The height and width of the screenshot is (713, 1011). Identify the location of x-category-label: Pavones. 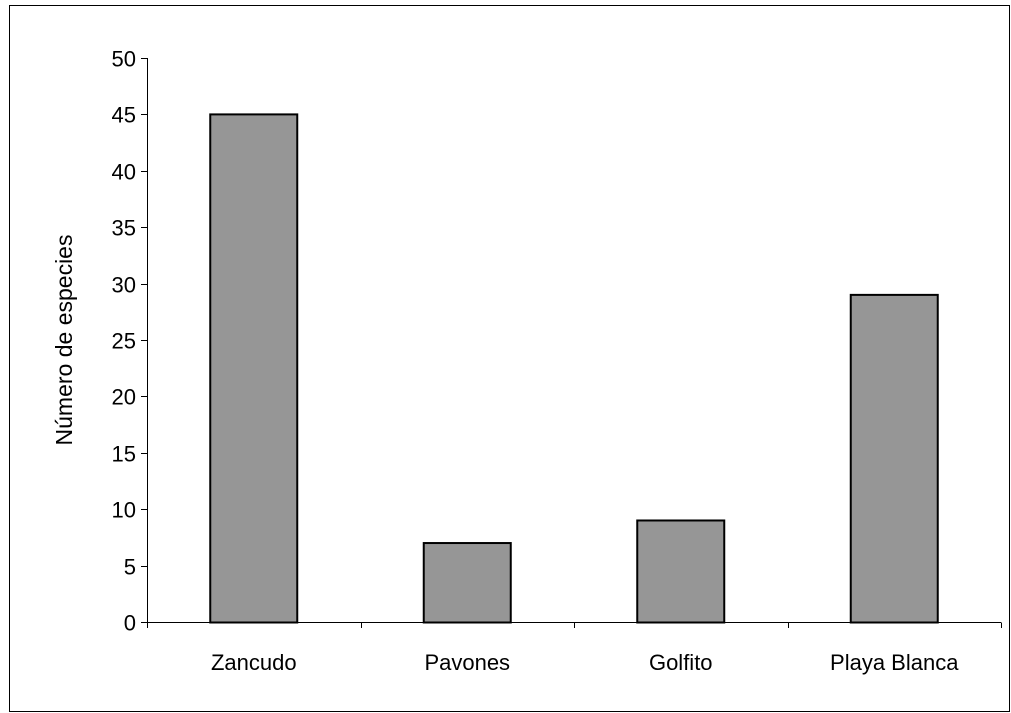
(467, 662).